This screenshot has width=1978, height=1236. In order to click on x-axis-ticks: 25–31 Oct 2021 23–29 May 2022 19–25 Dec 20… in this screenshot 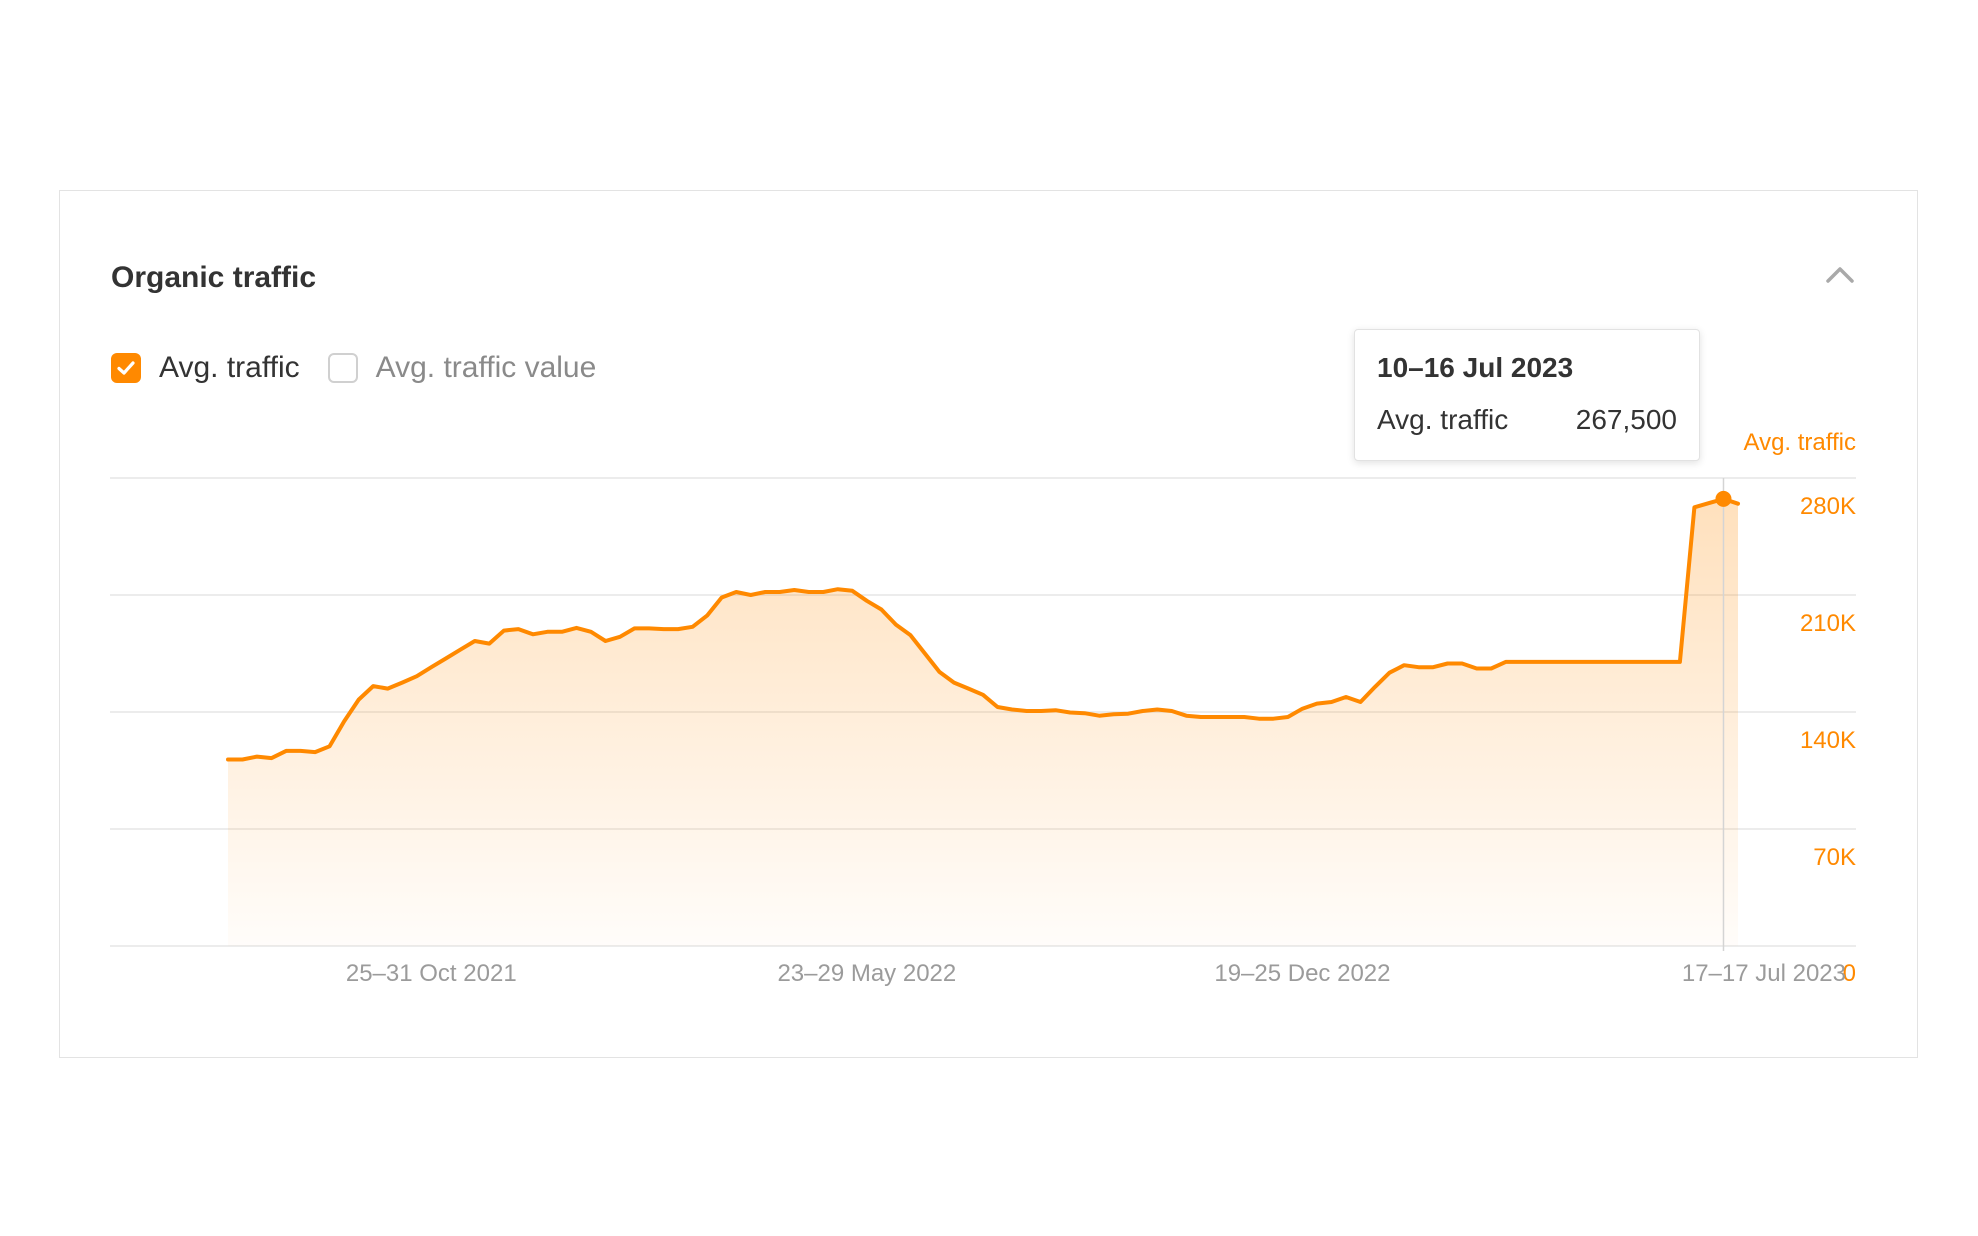, I will do `click(1096, 973)`.